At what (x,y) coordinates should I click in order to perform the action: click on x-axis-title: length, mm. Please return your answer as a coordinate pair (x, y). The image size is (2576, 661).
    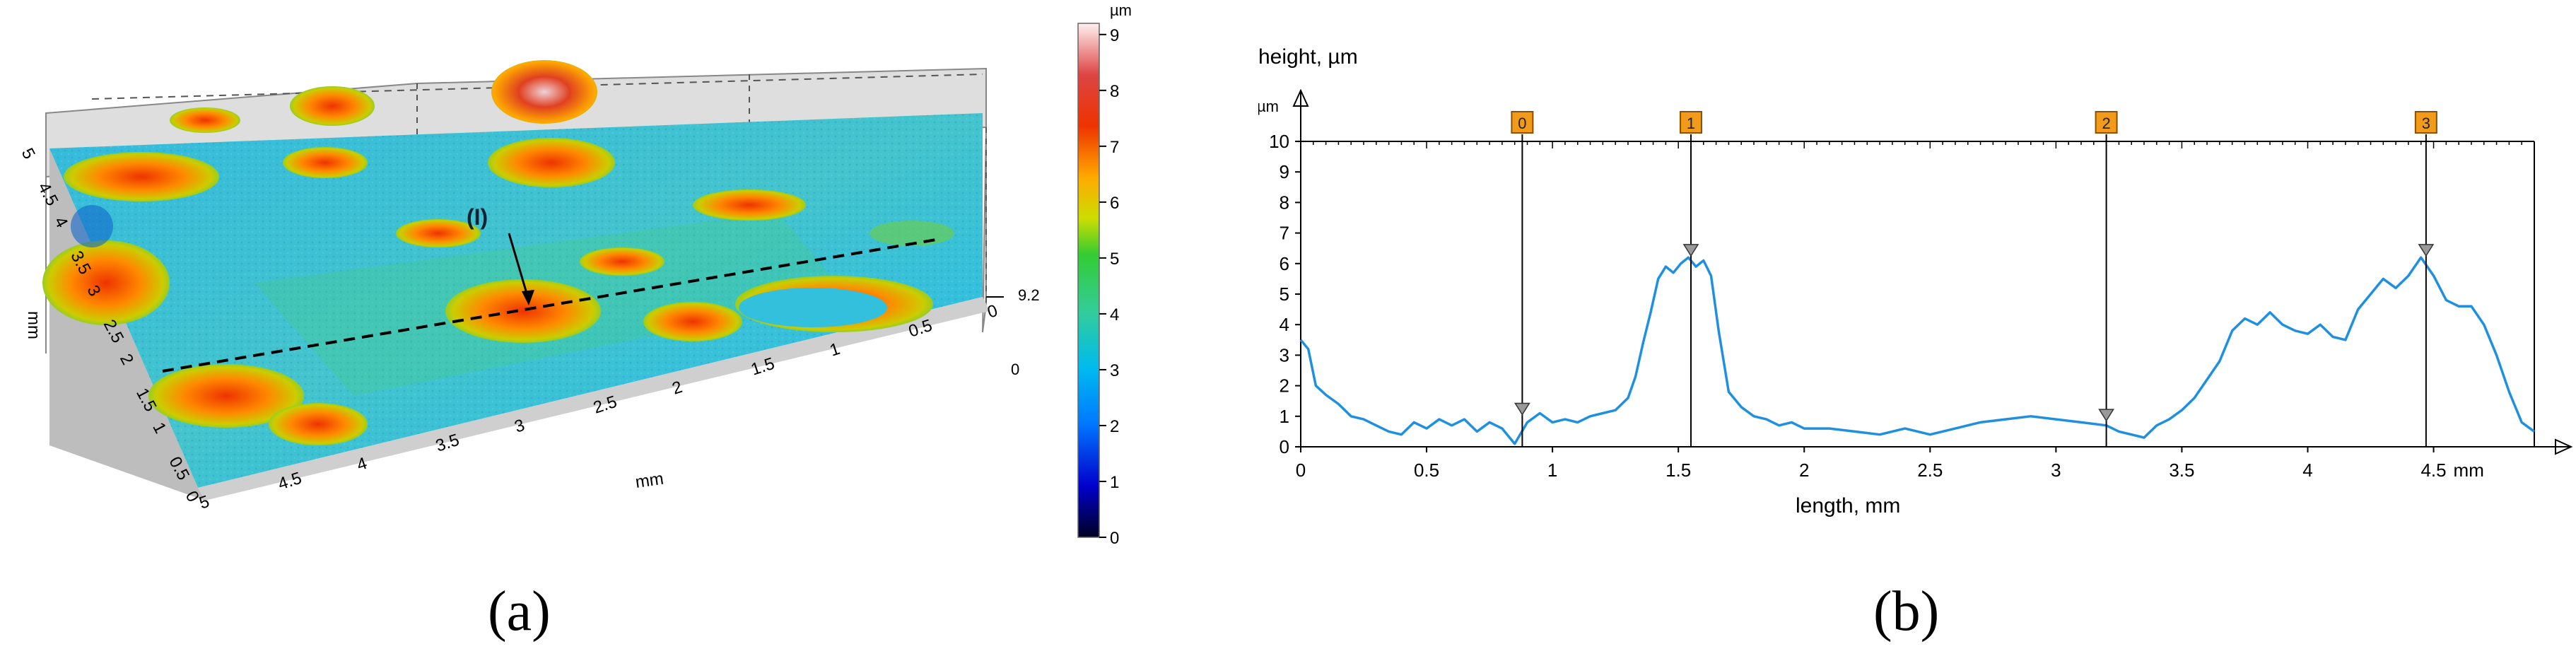
    Looking at the image, I should click on (1848, 505).